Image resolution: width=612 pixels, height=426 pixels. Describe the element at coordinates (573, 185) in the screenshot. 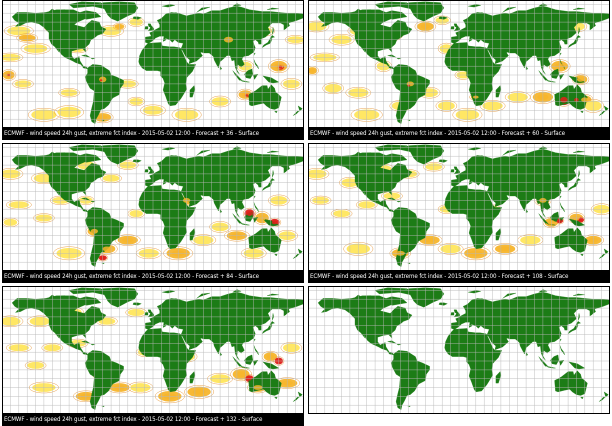

I see `land-japan` at that location.